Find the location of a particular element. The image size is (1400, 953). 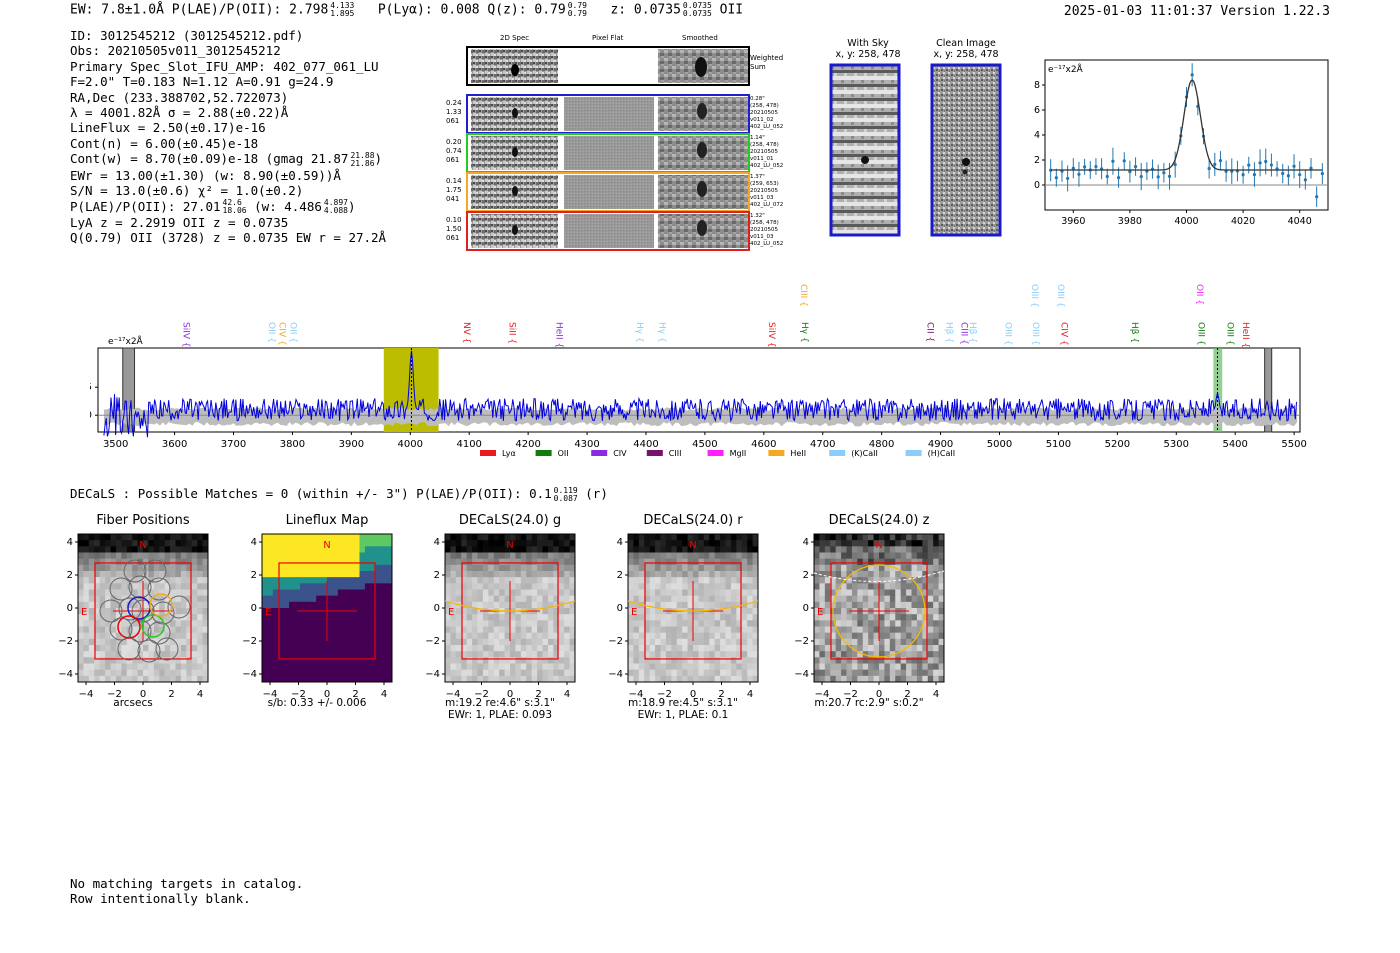

spectrum-xtick: 5300 is located at coordinates (1176, 444).